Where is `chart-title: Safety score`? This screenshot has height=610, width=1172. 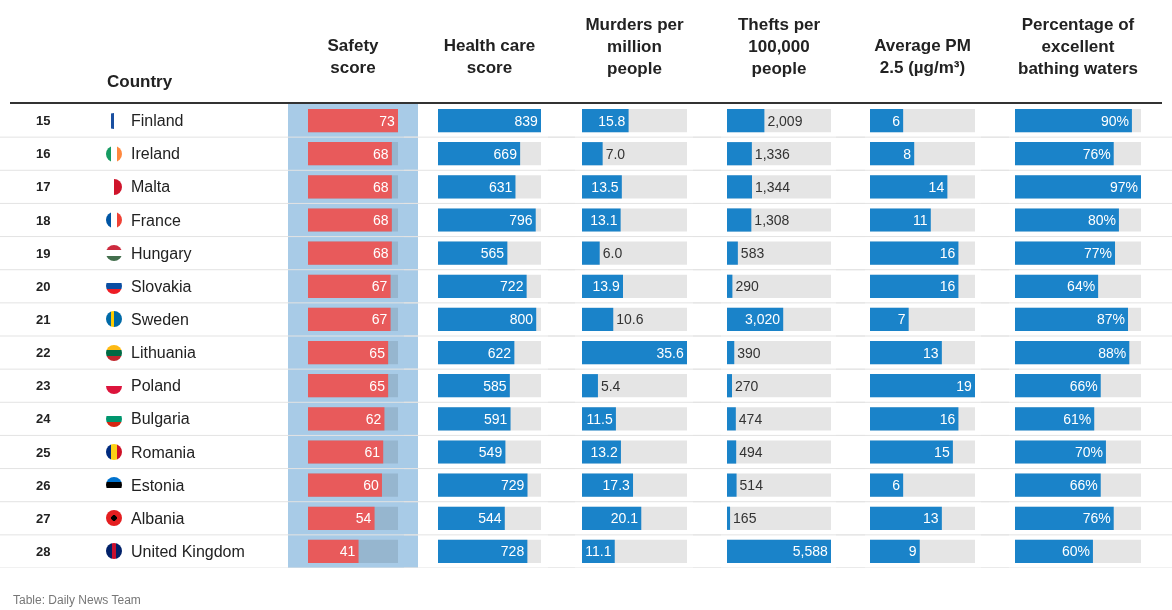
chart-title: Safety score is located at coordinates (353, 57).